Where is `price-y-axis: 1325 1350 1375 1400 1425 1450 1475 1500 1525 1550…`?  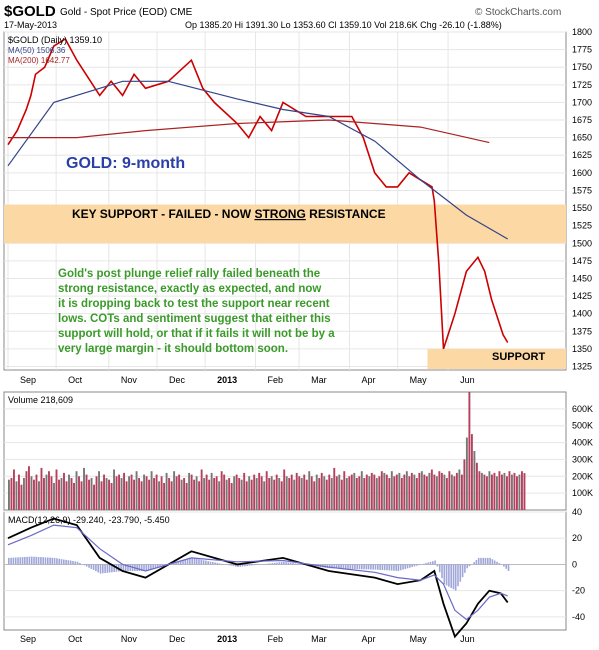
price-y-axis: 1325 1350 1375 1400 1425 1450 1475 1500 1525 1550… is located at coordinates (582, 199).